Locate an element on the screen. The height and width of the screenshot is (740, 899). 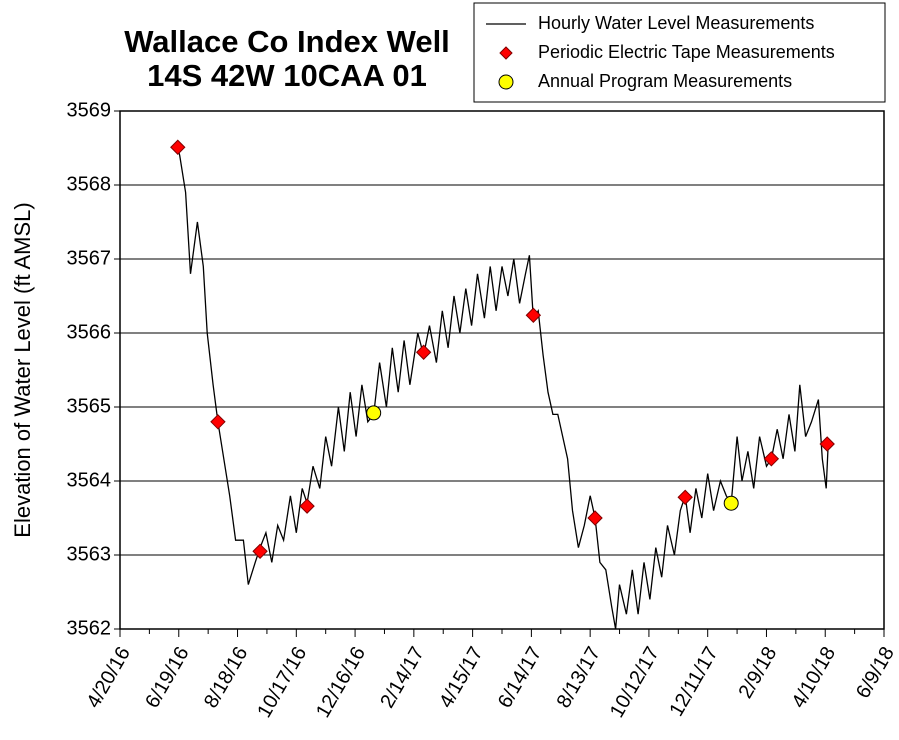
x-tick-label: 8/13/17 is located at coordinates (579, 677).